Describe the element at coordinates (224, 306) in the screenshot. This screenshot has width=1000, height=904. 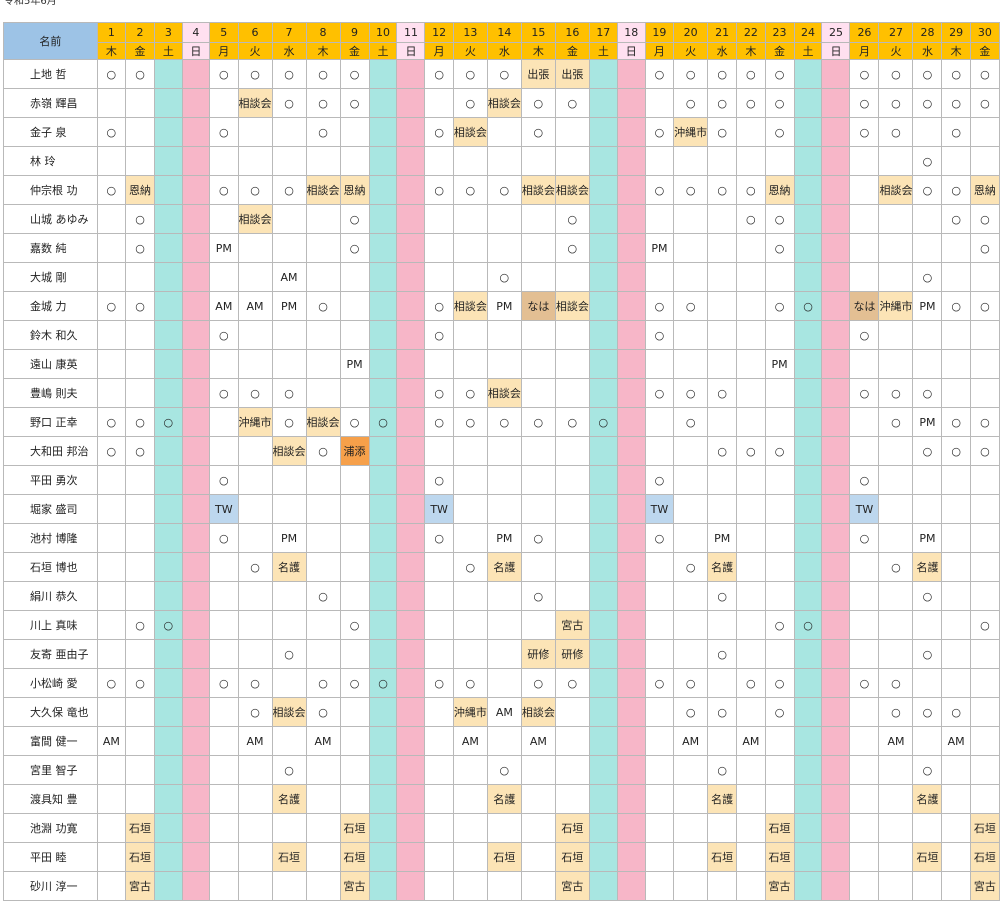
I see `schedule-cell: AM` at that location.